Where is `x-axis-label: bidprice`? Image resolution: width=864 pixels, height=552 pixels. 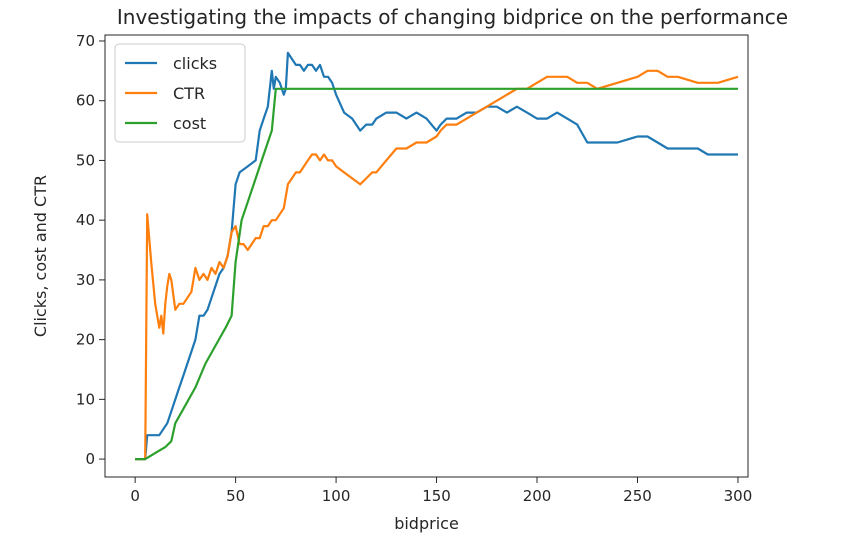 x-axis-label: bidprice is located at coordinates (426, 523).